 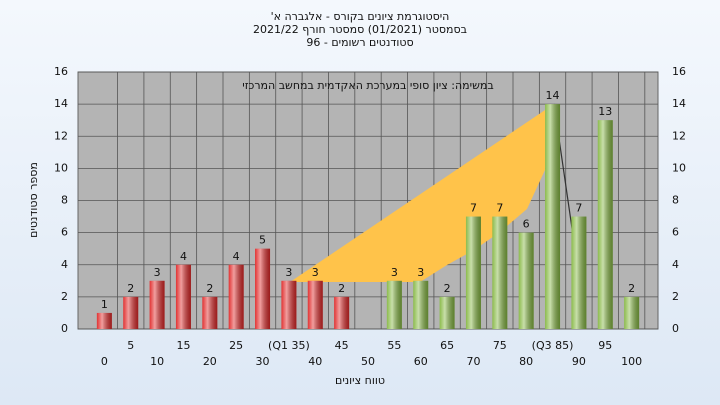 I want to click on value-label: 6, so click(x=526, y=224).